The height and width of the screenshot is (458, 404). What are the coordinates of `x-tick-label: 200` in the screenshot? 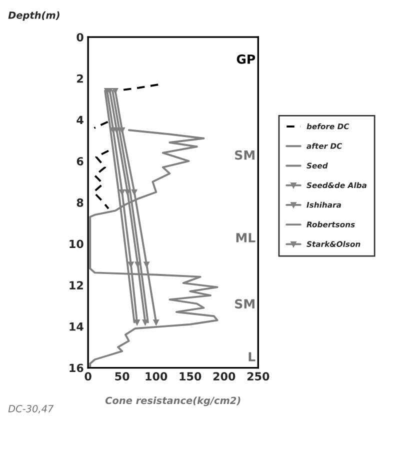 It's located at (224, 376).